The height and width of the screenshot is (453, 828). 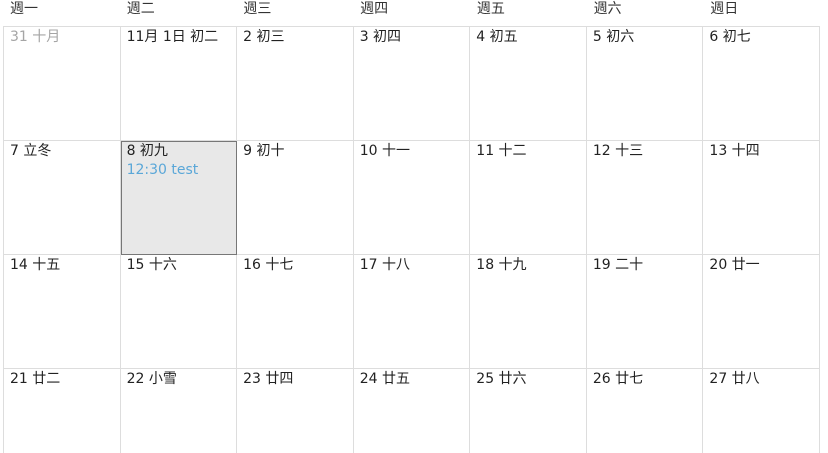 I want to click on day-label: 25 廿六, so click(x=501, y=379).